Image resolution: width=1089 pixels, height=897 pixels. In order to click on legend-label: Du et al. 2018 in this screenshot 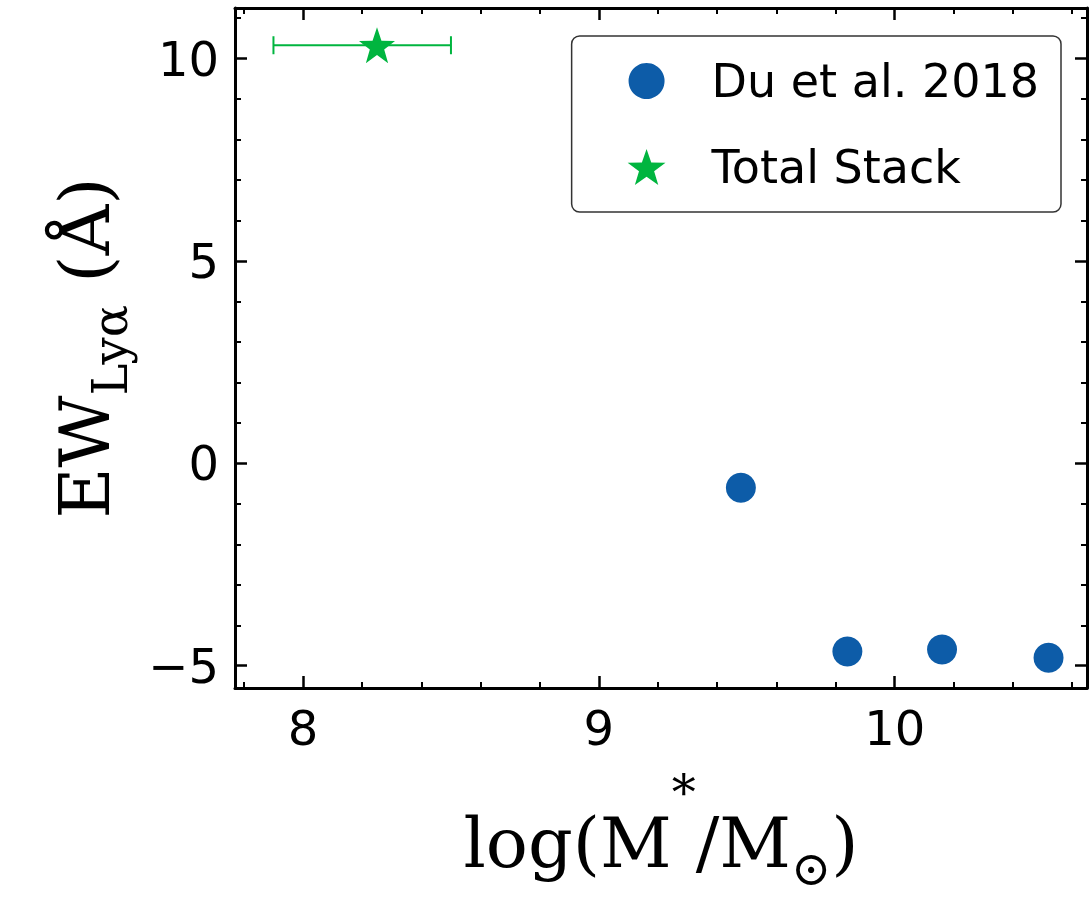, I will do `click(875, 81)`.